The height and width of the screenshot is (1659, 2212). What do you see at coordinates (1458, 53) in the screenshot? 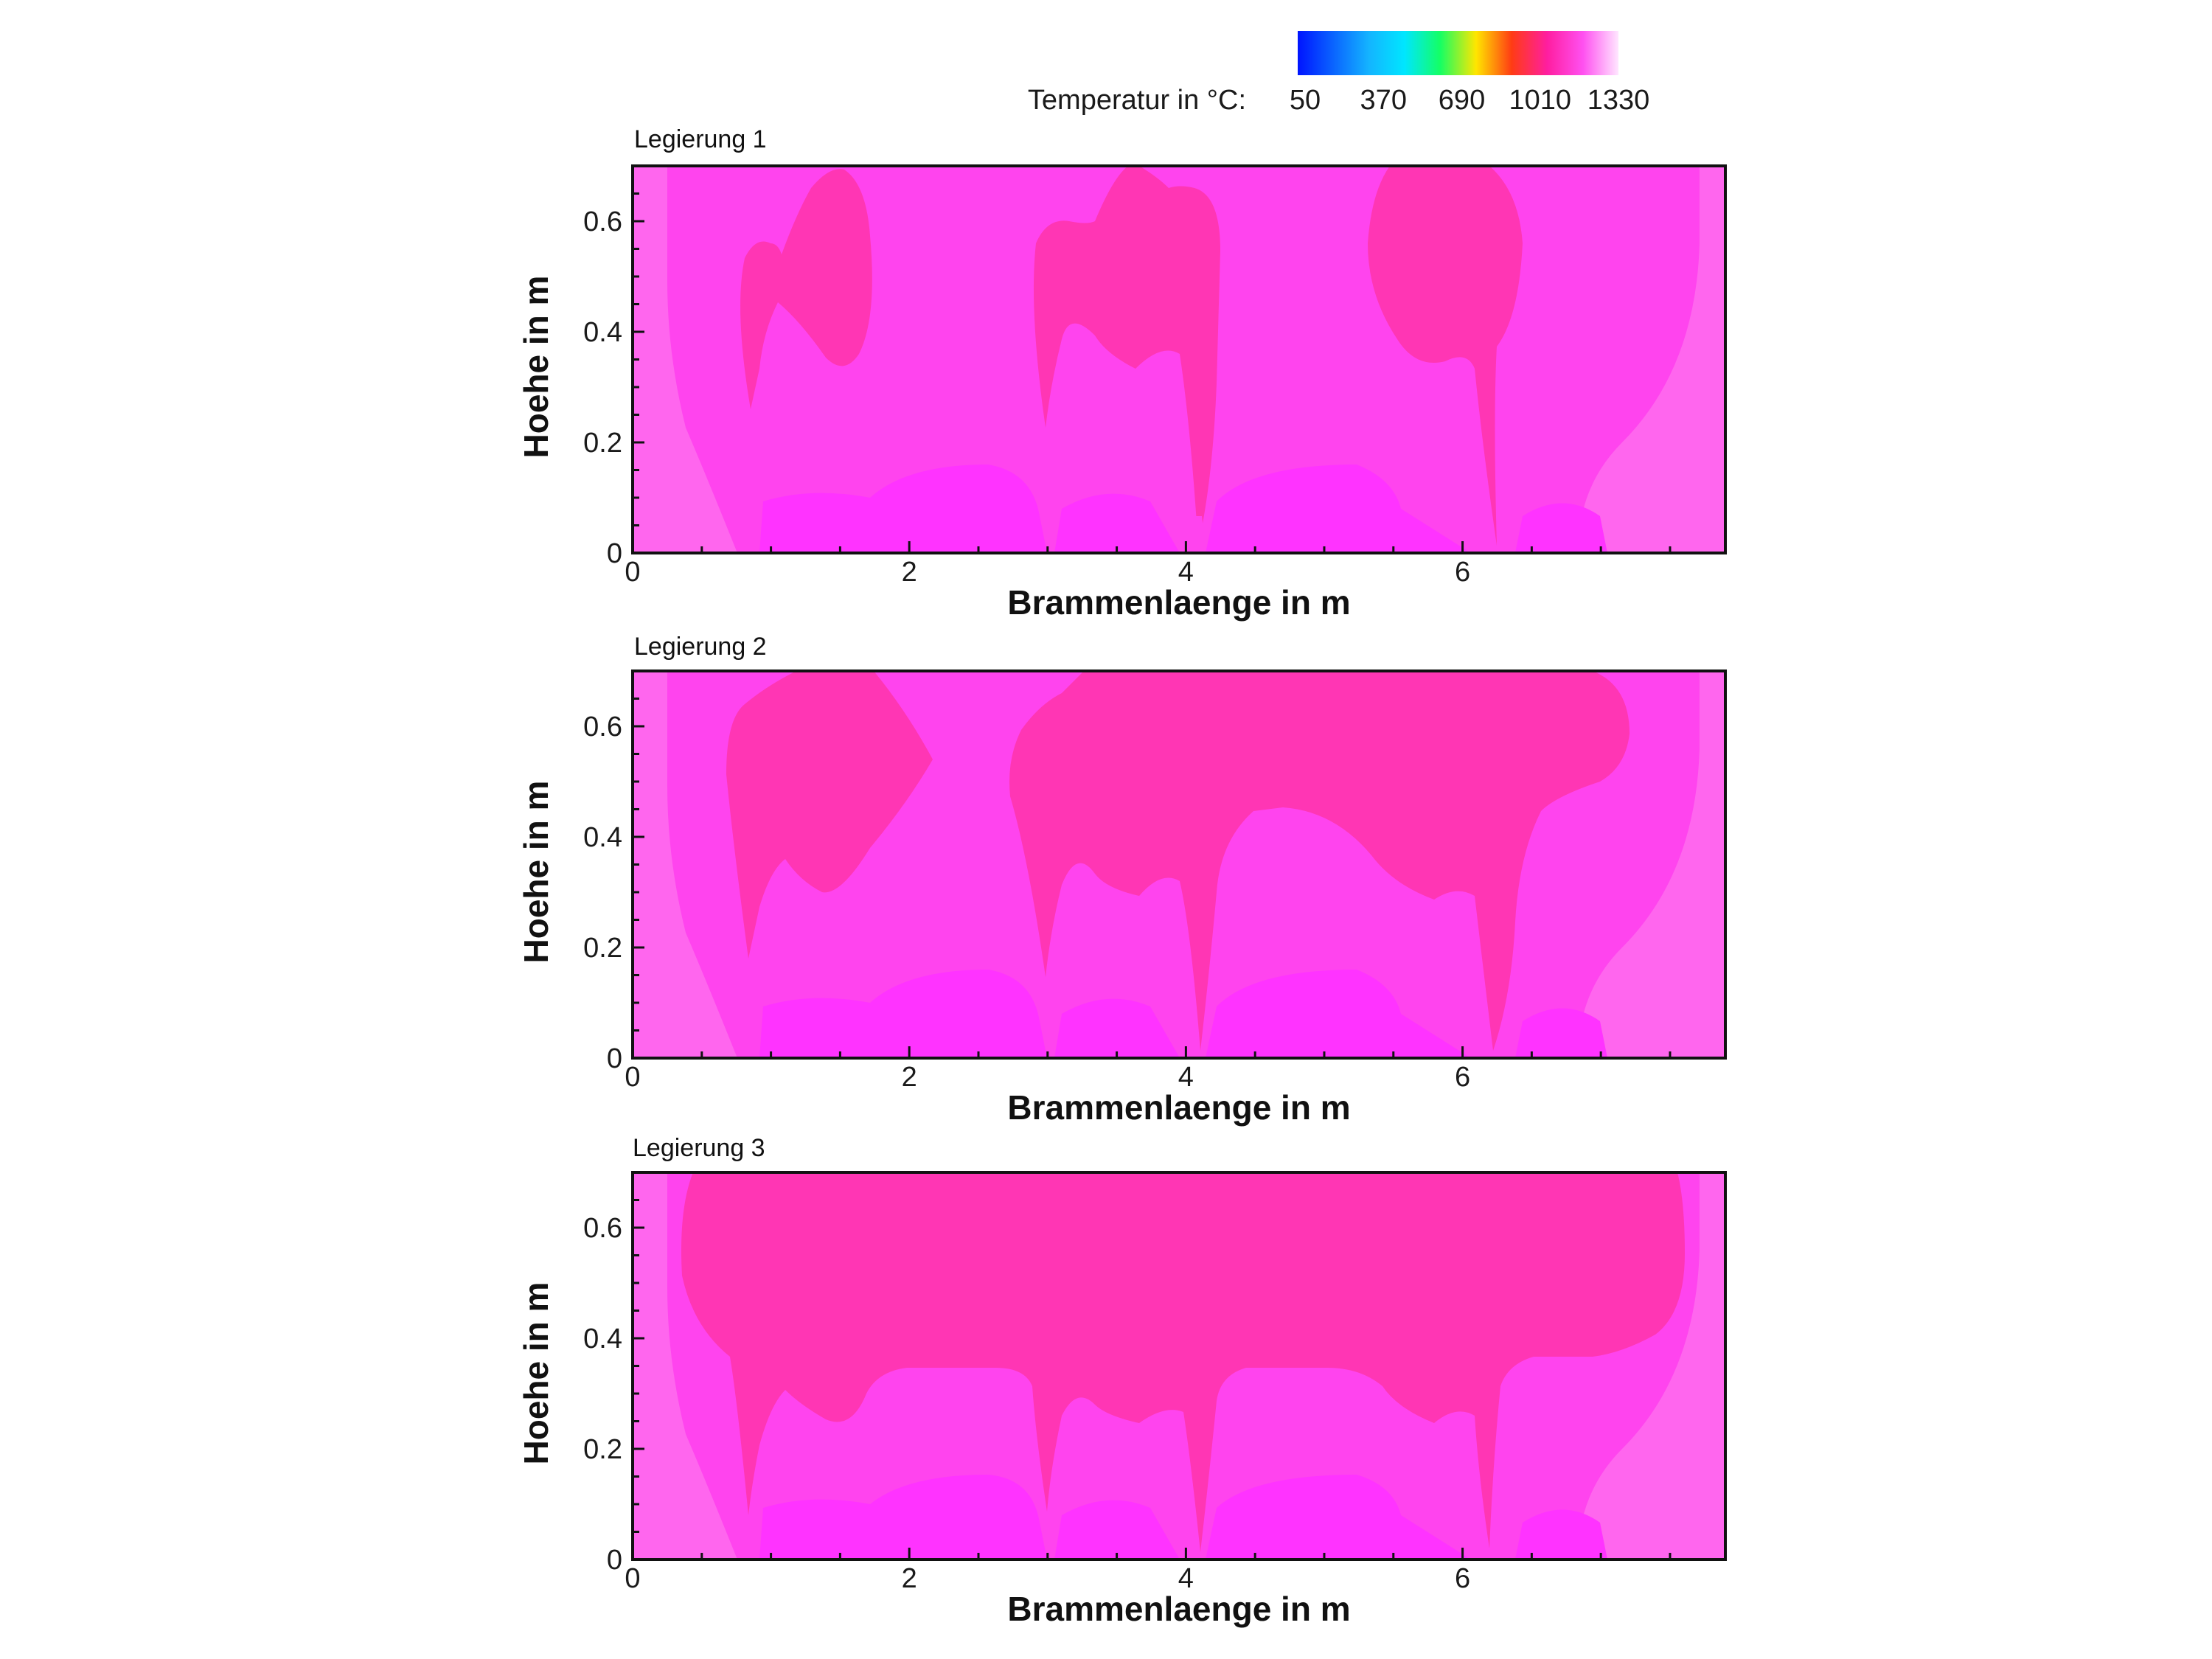
I see `colorbar-gradient` at bounding box center [1458, 53].